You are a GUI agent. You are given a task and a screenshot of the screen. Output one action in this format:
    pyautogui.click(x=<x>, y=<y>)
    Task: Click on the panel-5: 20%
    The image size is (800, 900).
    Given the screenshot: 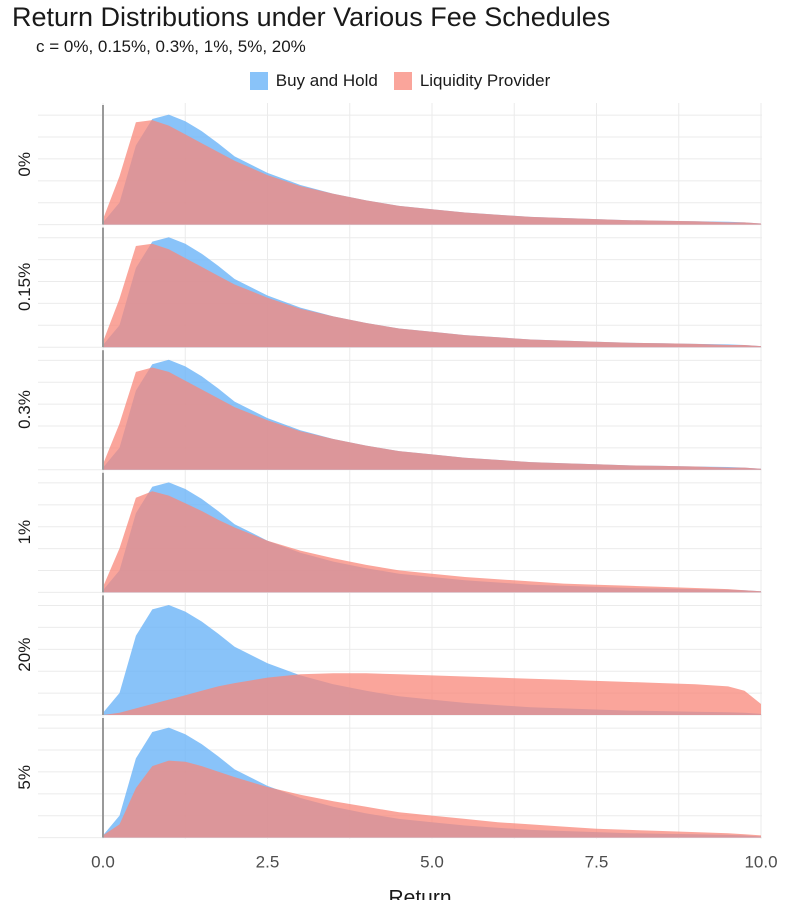 What is the action you would take?
    pyautogui.click(x=388, y=655)
    